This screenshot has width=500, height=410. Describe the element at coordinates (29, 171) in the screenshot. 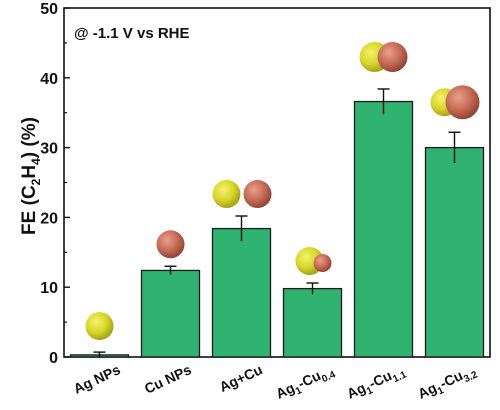

I see `y-axis-label-mid: H` at that location.